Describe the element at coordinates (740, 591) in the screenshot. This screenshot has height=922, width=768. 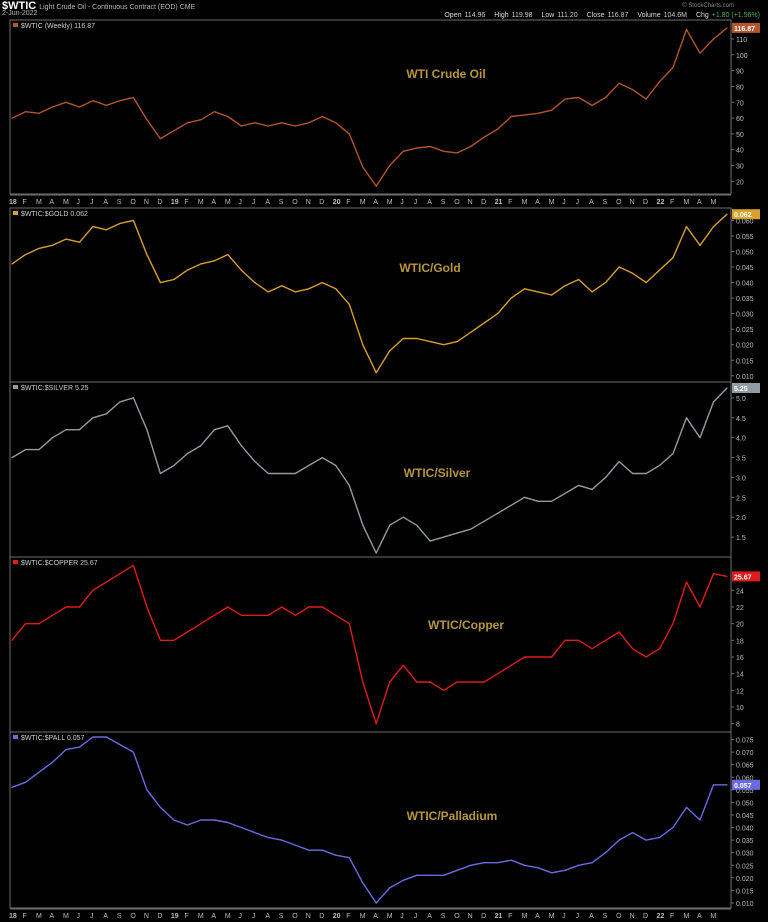
I see `y-tick-label: 24` at that location.